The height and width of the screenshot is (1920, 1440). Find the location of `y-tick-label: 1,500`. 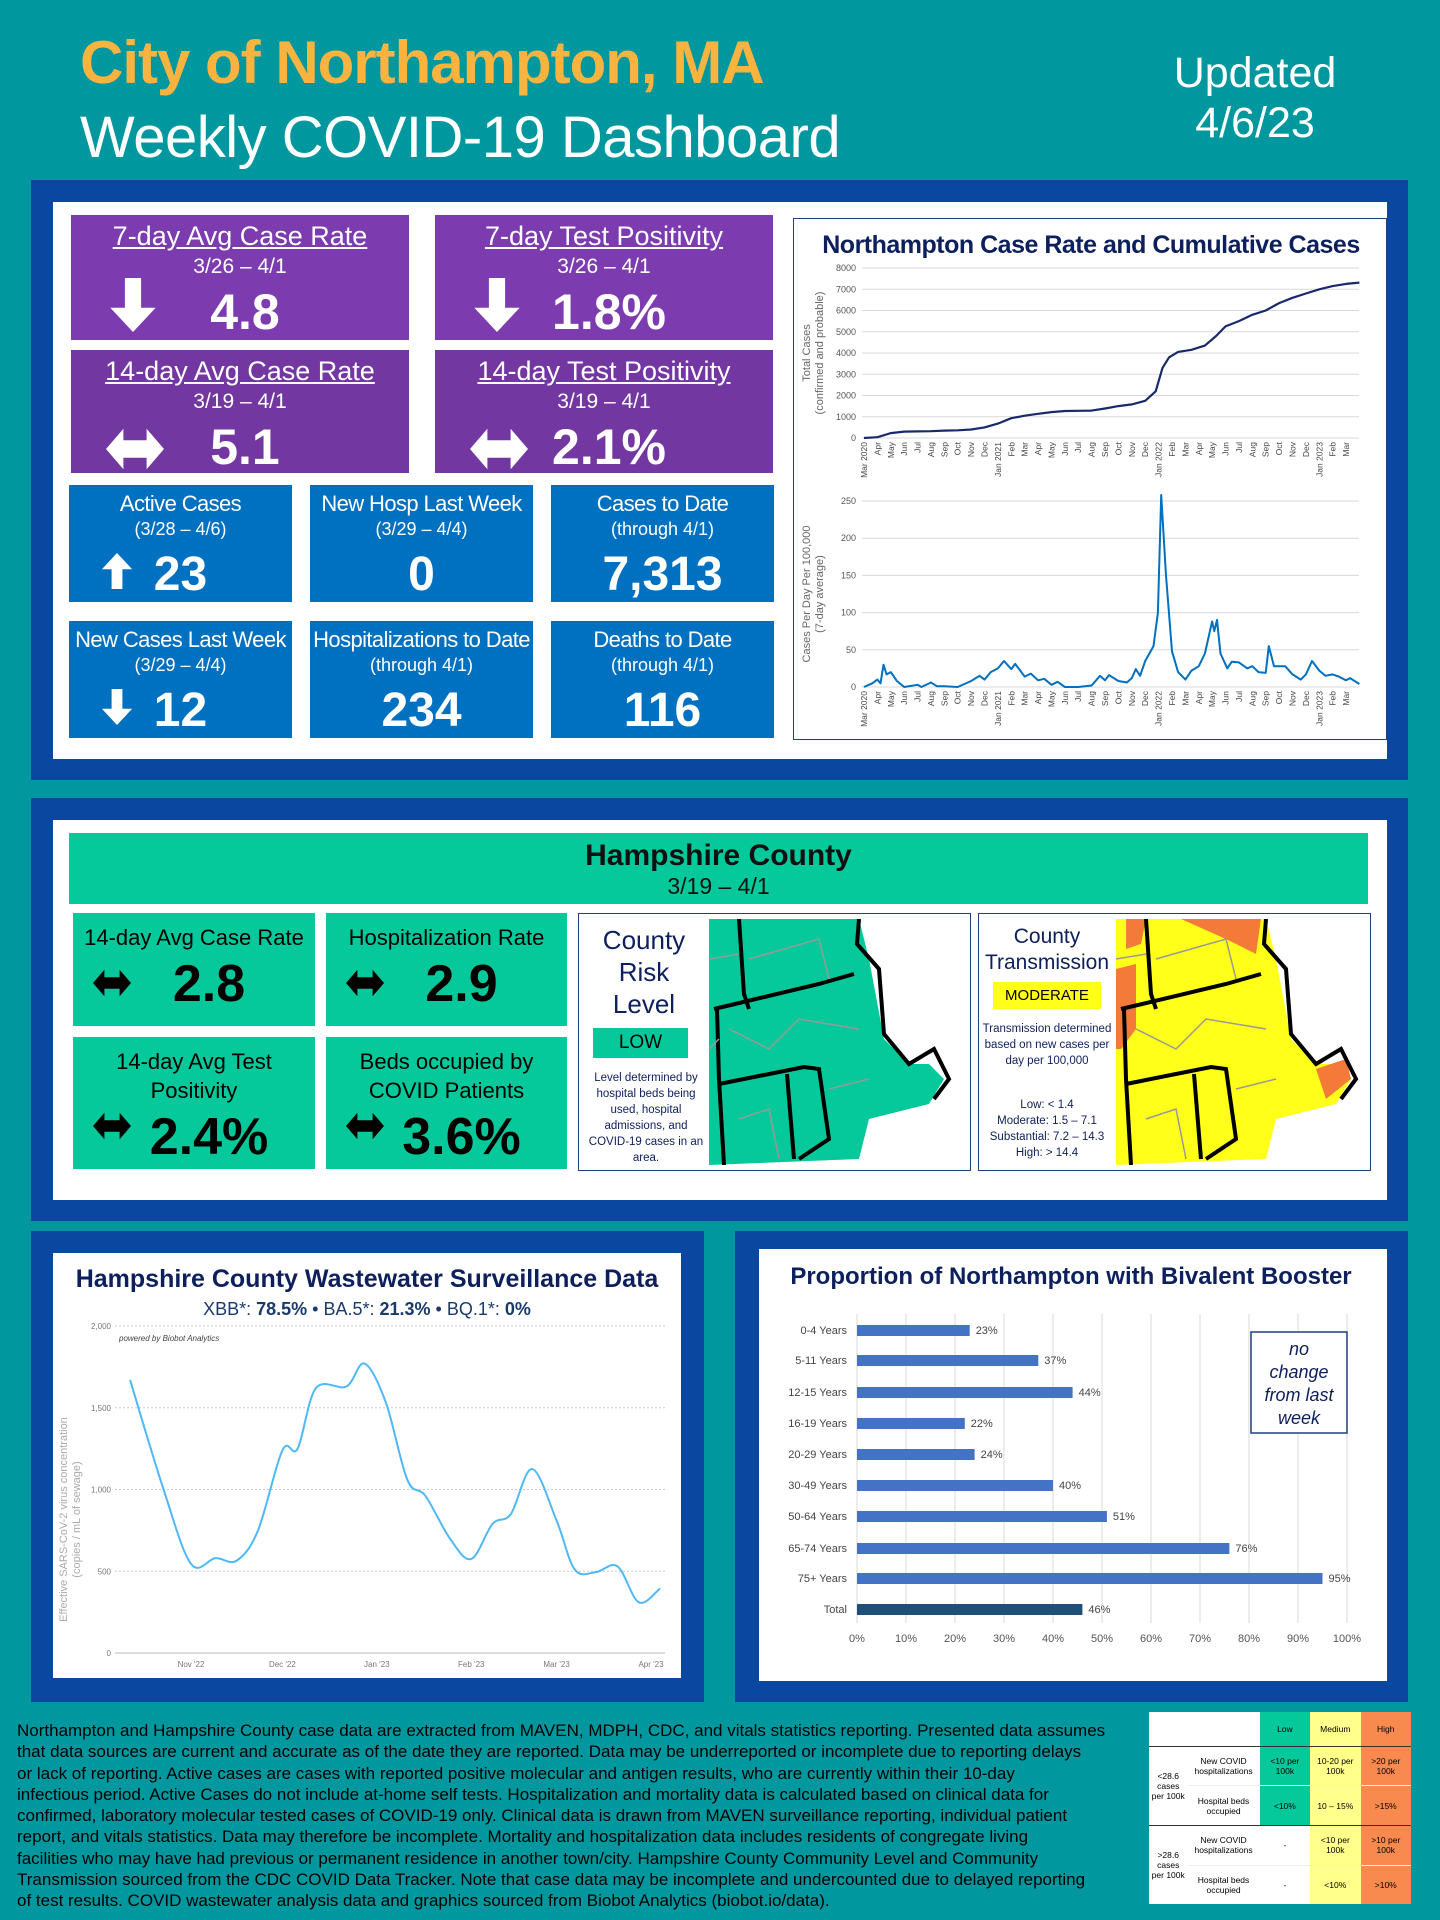

y-tick-label: 1,500 is located at coordinates (101, 1408).